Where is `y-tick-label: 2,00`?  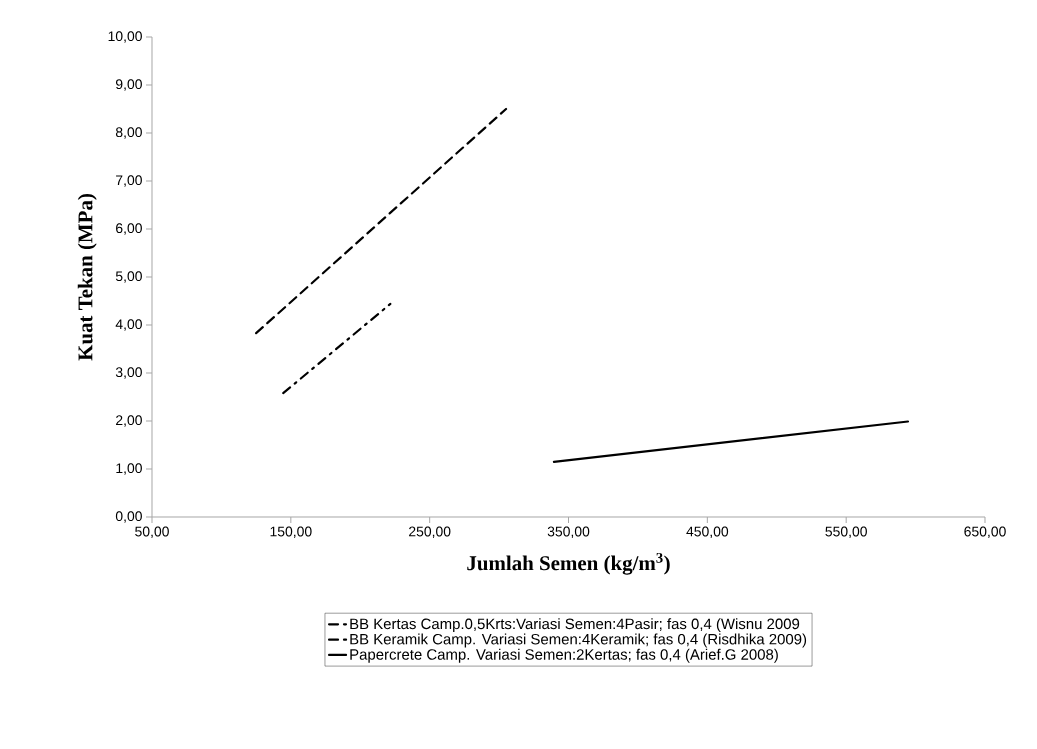 y-tick-label: 2,00 is located at coordinates (129, 421).